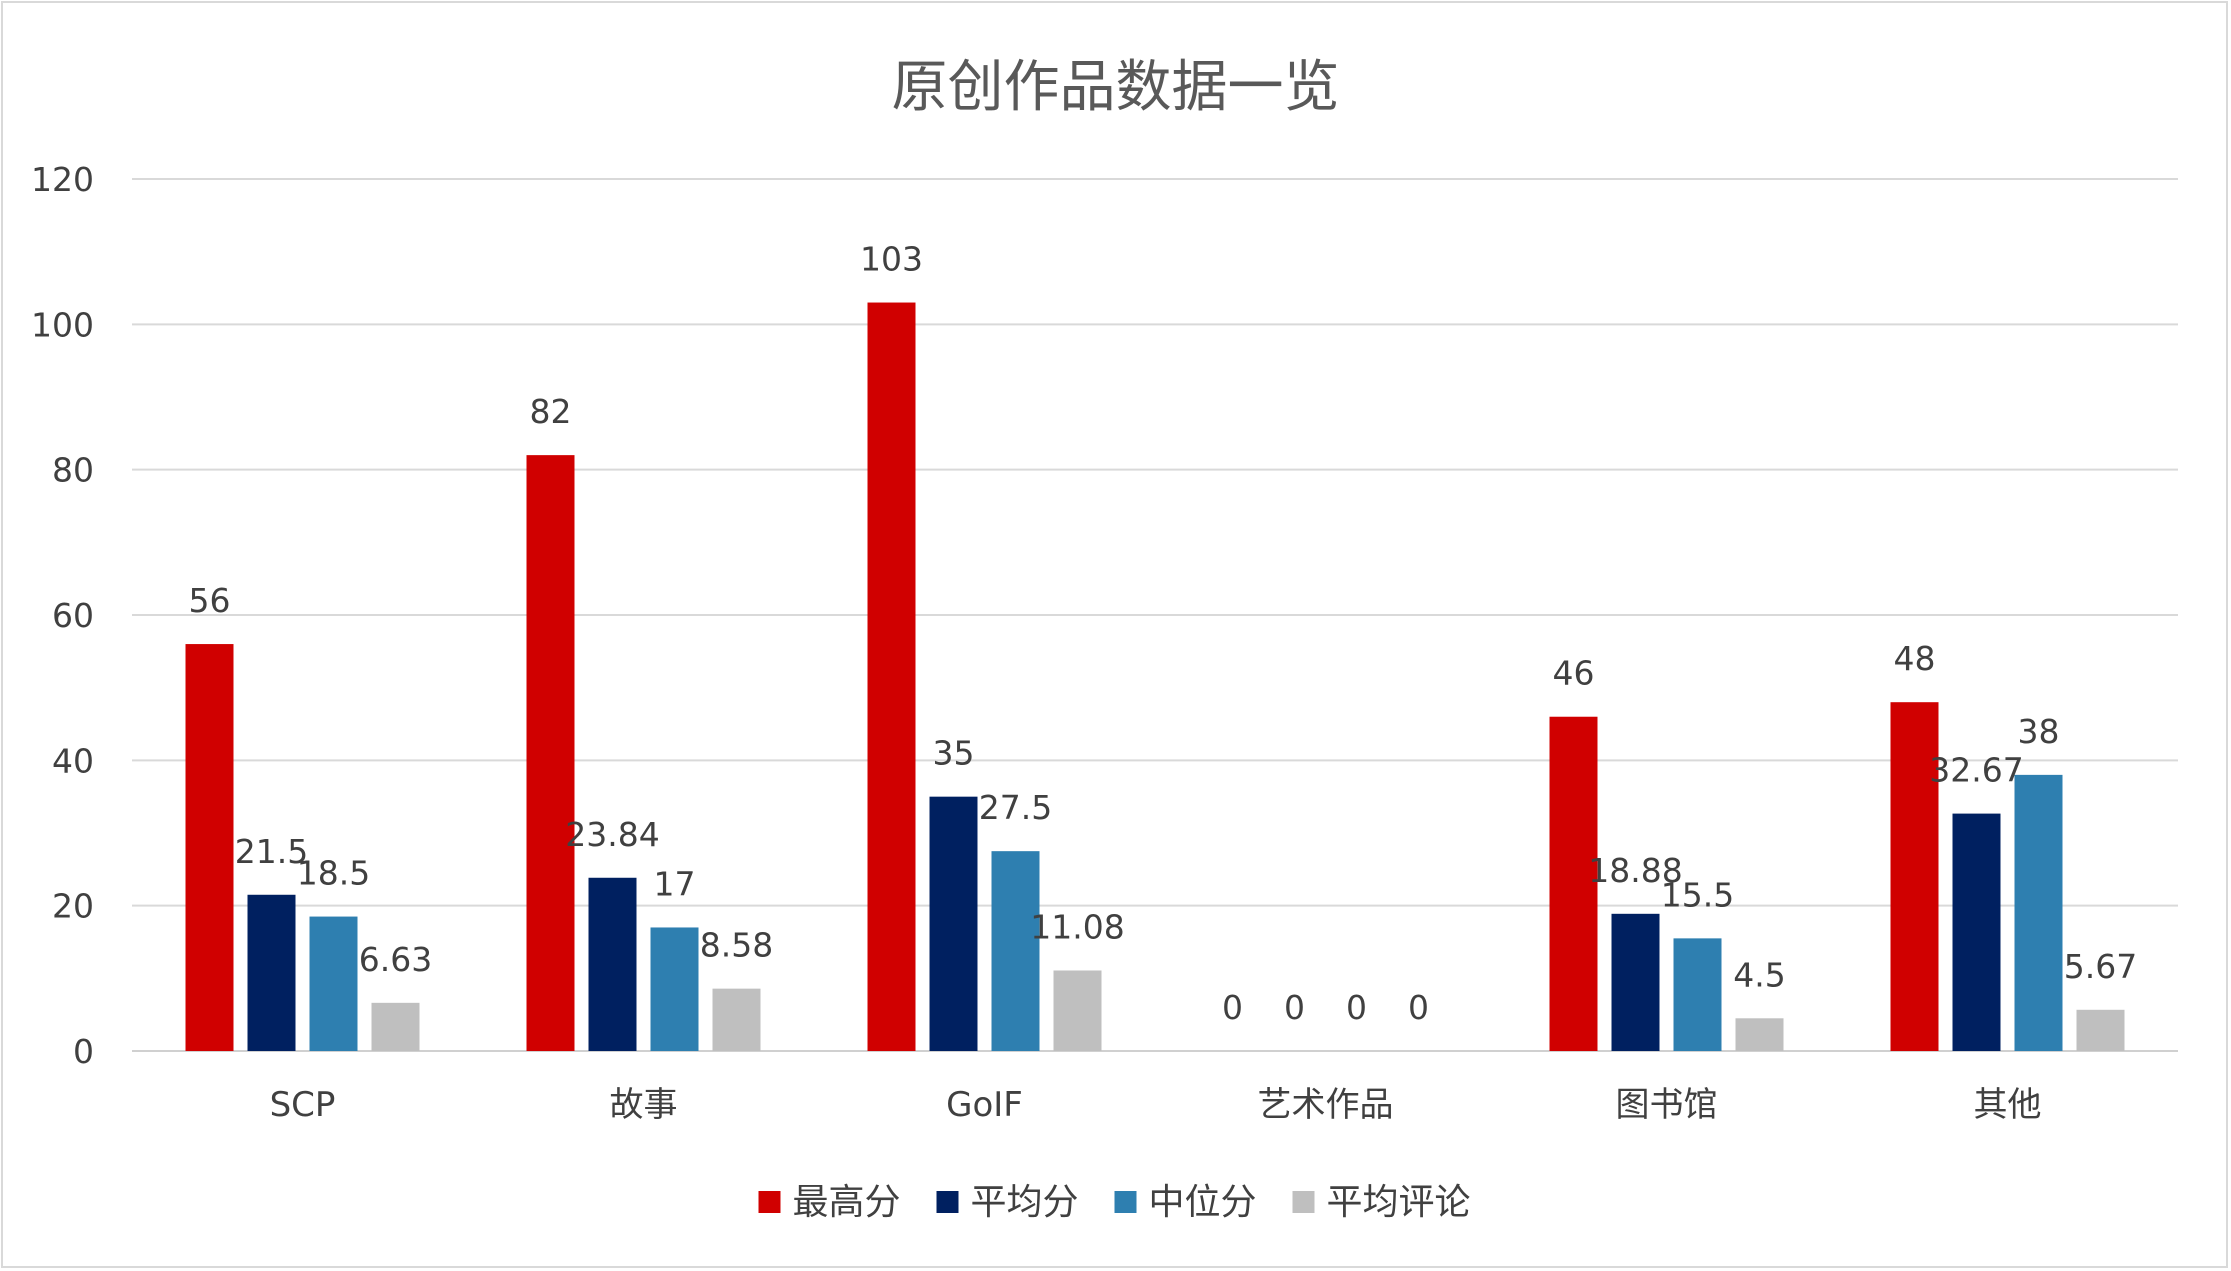 This screenshot has height=1271, width=2231. What do you see at coordinates (210, 600) in the screenshot?
I see `data-label: 56` at bounding box center [210, 600].